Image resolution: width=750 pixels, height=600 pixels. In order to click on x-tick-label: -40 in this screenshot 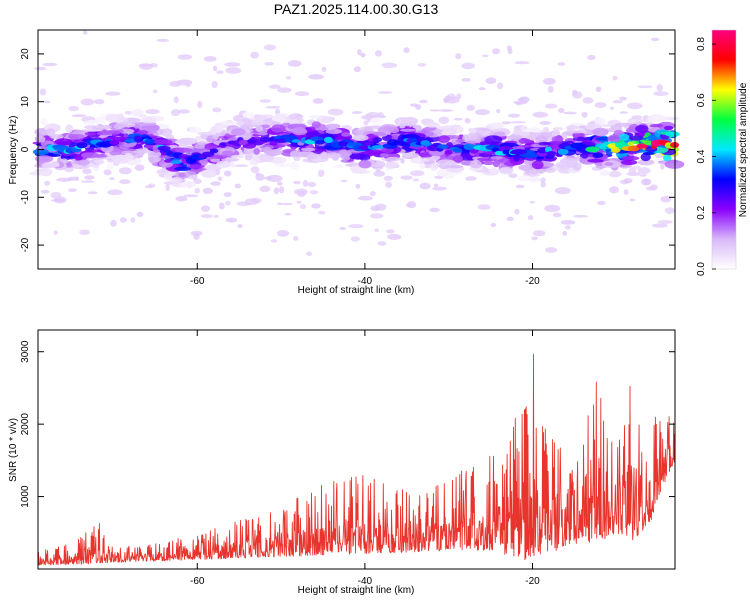, I will do `click(365, 281)`.